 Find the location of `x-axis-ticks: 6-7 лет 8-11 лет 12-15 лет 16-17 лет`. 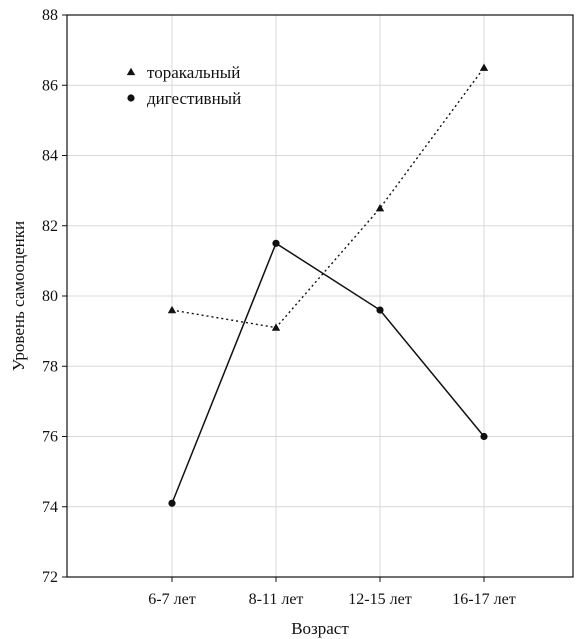

x-axis-ticks: 6-7 лет 8-11 лет 12-15 лет 16-17 лет is located at coordinates (332, 592).